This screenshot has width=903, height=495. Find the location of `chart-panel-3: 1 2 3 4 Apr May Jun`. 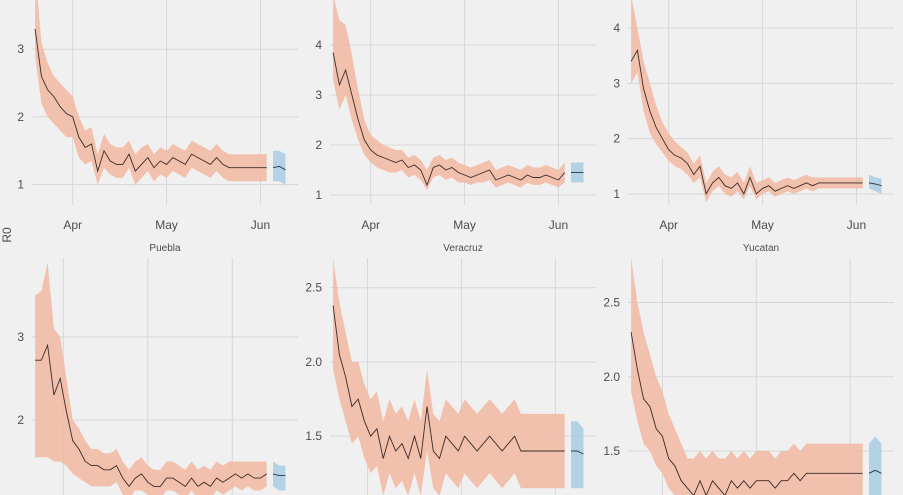

chart-panel-3: 1 2 3 4 Apr May Jun is located at coordinates (753, 116).